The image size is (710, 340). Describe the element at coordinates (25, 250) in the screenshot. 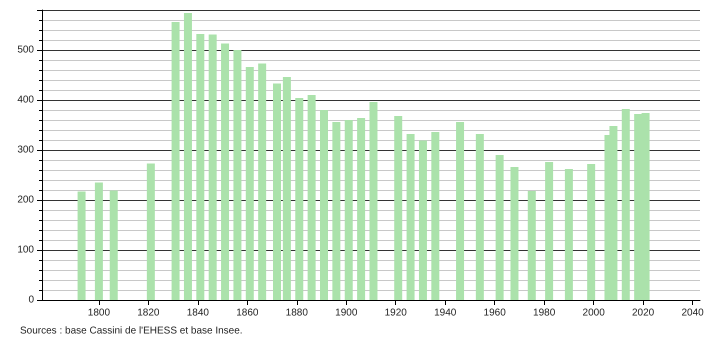

I see `y-tick-label: 100` at that location.